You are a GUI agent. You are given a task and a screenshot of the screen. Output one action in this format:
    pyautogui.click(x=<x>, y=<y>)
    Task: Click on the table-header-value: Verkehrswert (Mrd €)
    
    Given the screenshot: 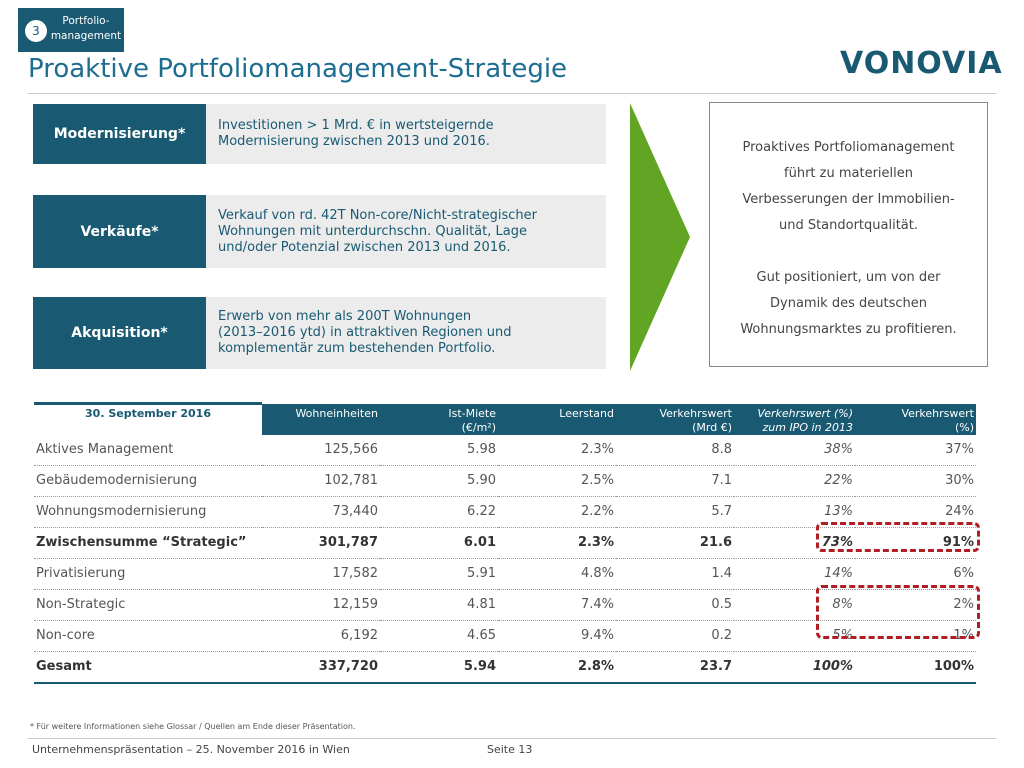 What is the action you would take?
    pyautogui.click(x=675, y=419)
    